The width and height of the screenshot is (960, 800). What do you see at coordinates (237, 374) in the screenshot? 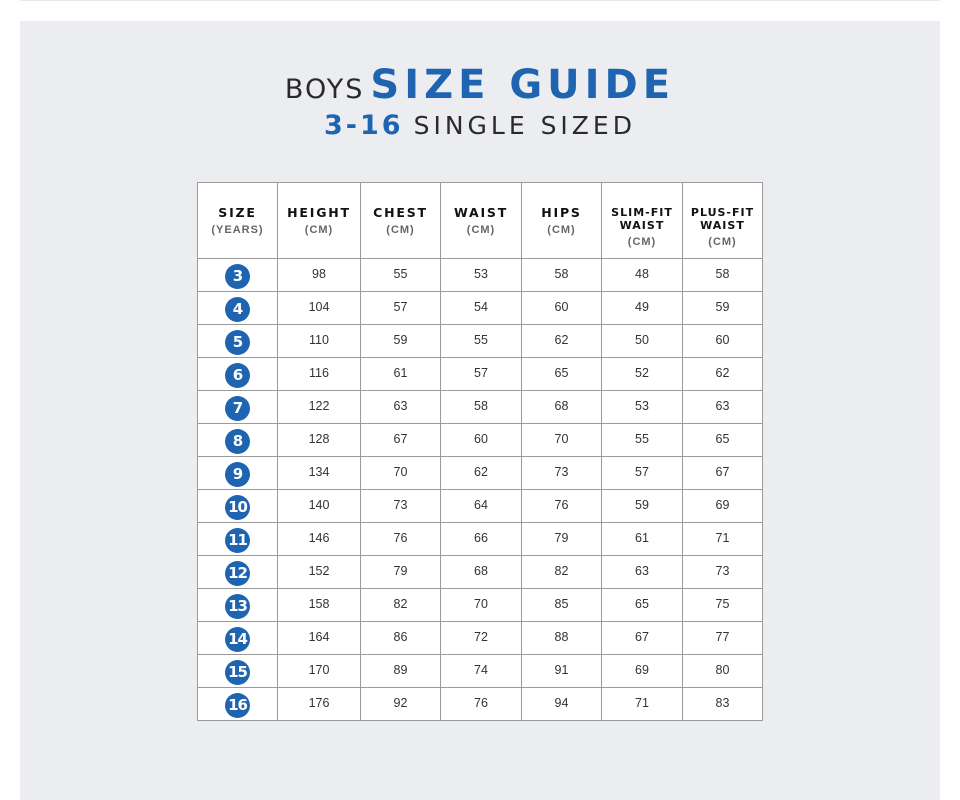
I see `size-cell: 6` at bounding box center [237, 374].